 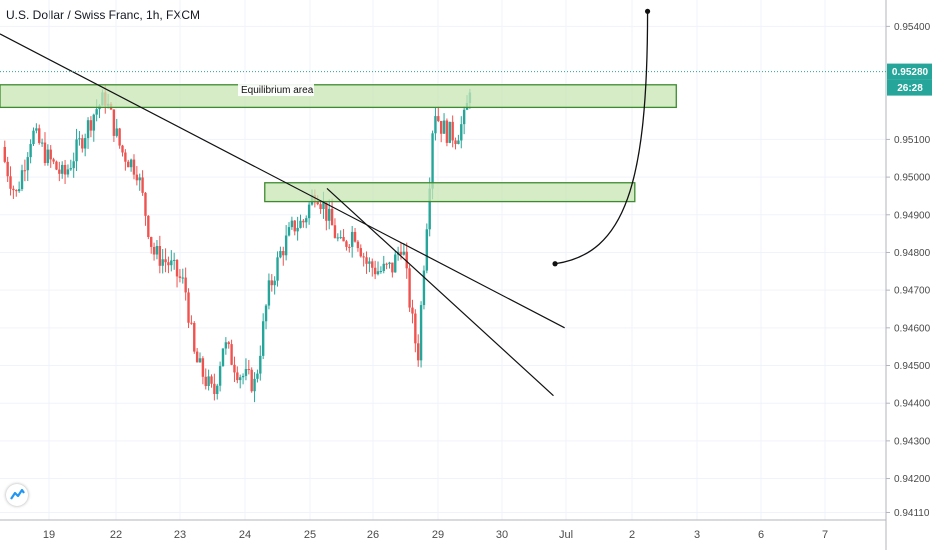 What do you see at coordinates (912, 291) in the screenshot?
I see `y-tick-label: 0.94700` at bounding box center [912, 291].